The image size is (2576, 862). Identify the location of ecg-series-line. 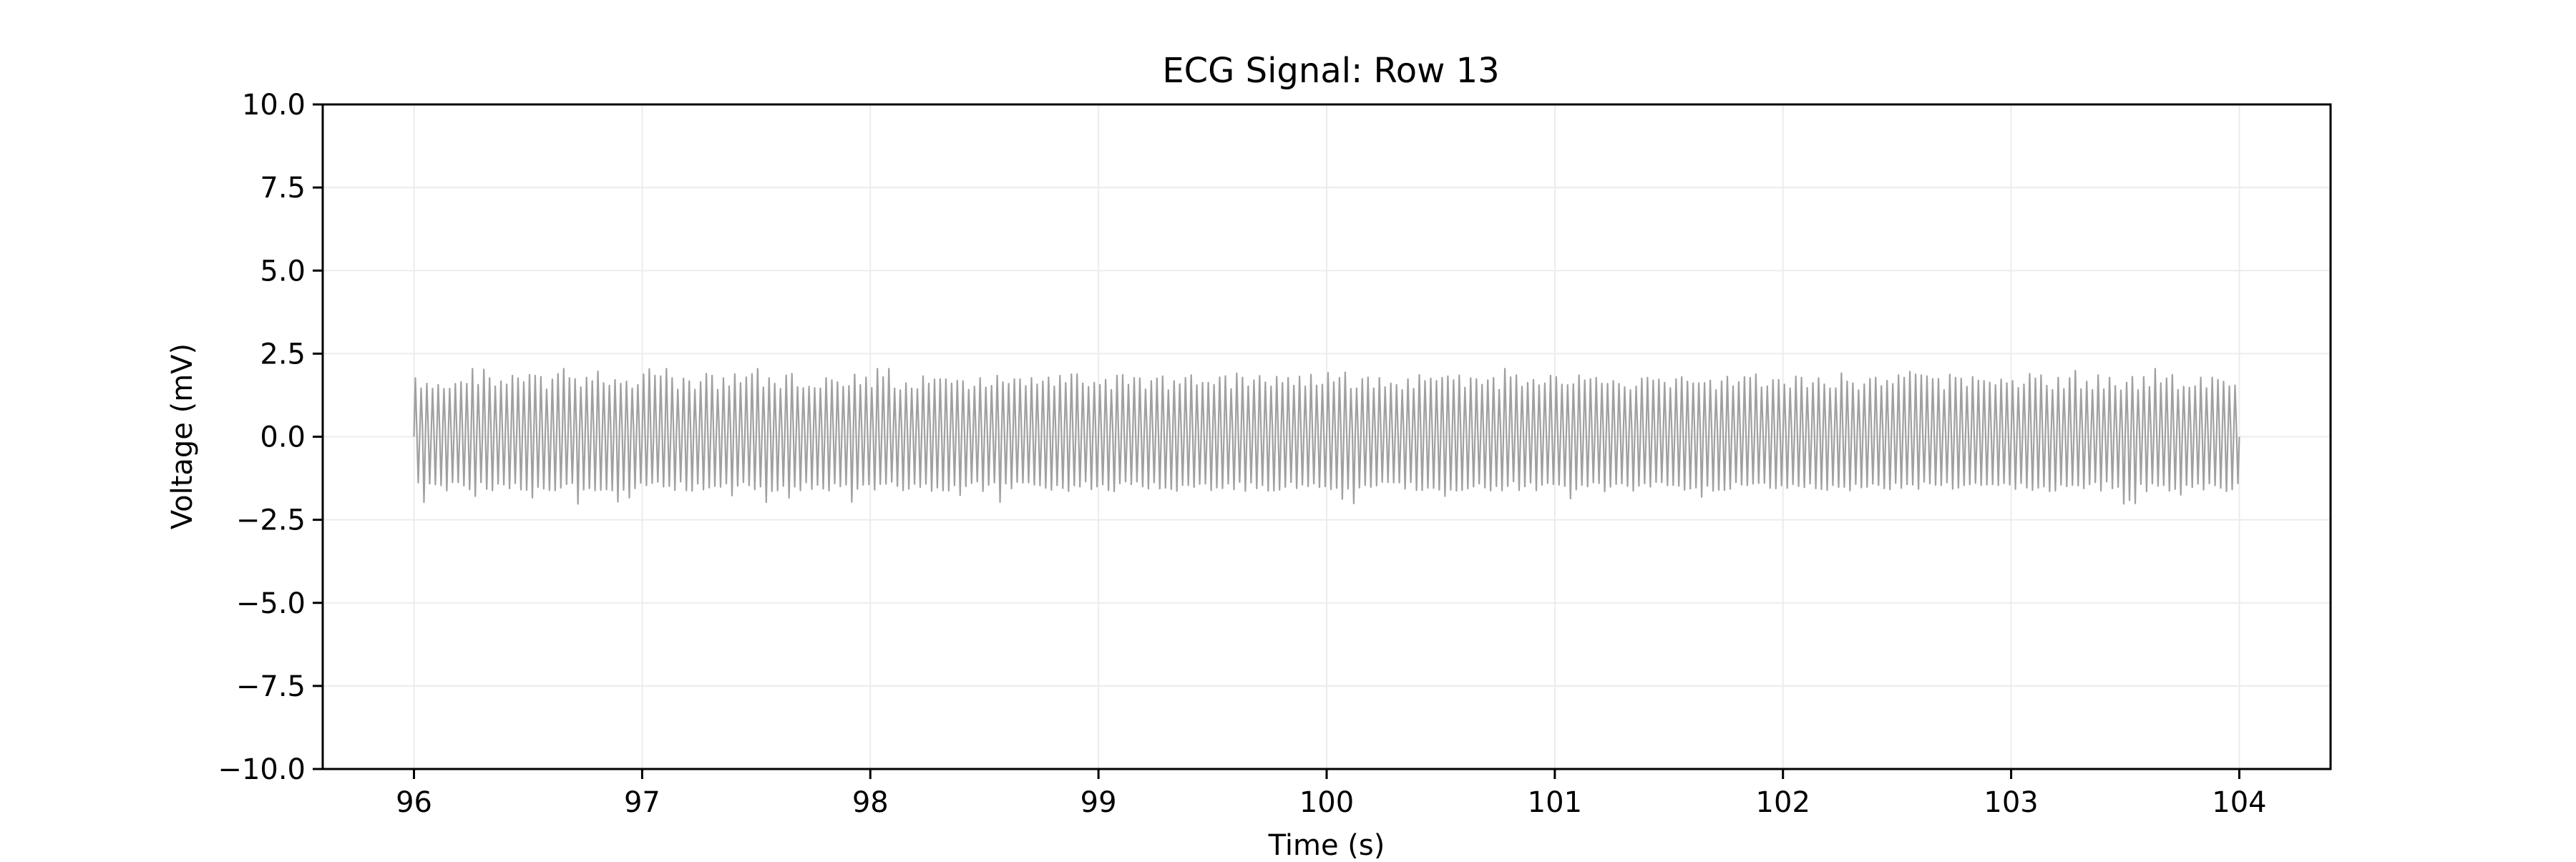
(1326, 437).